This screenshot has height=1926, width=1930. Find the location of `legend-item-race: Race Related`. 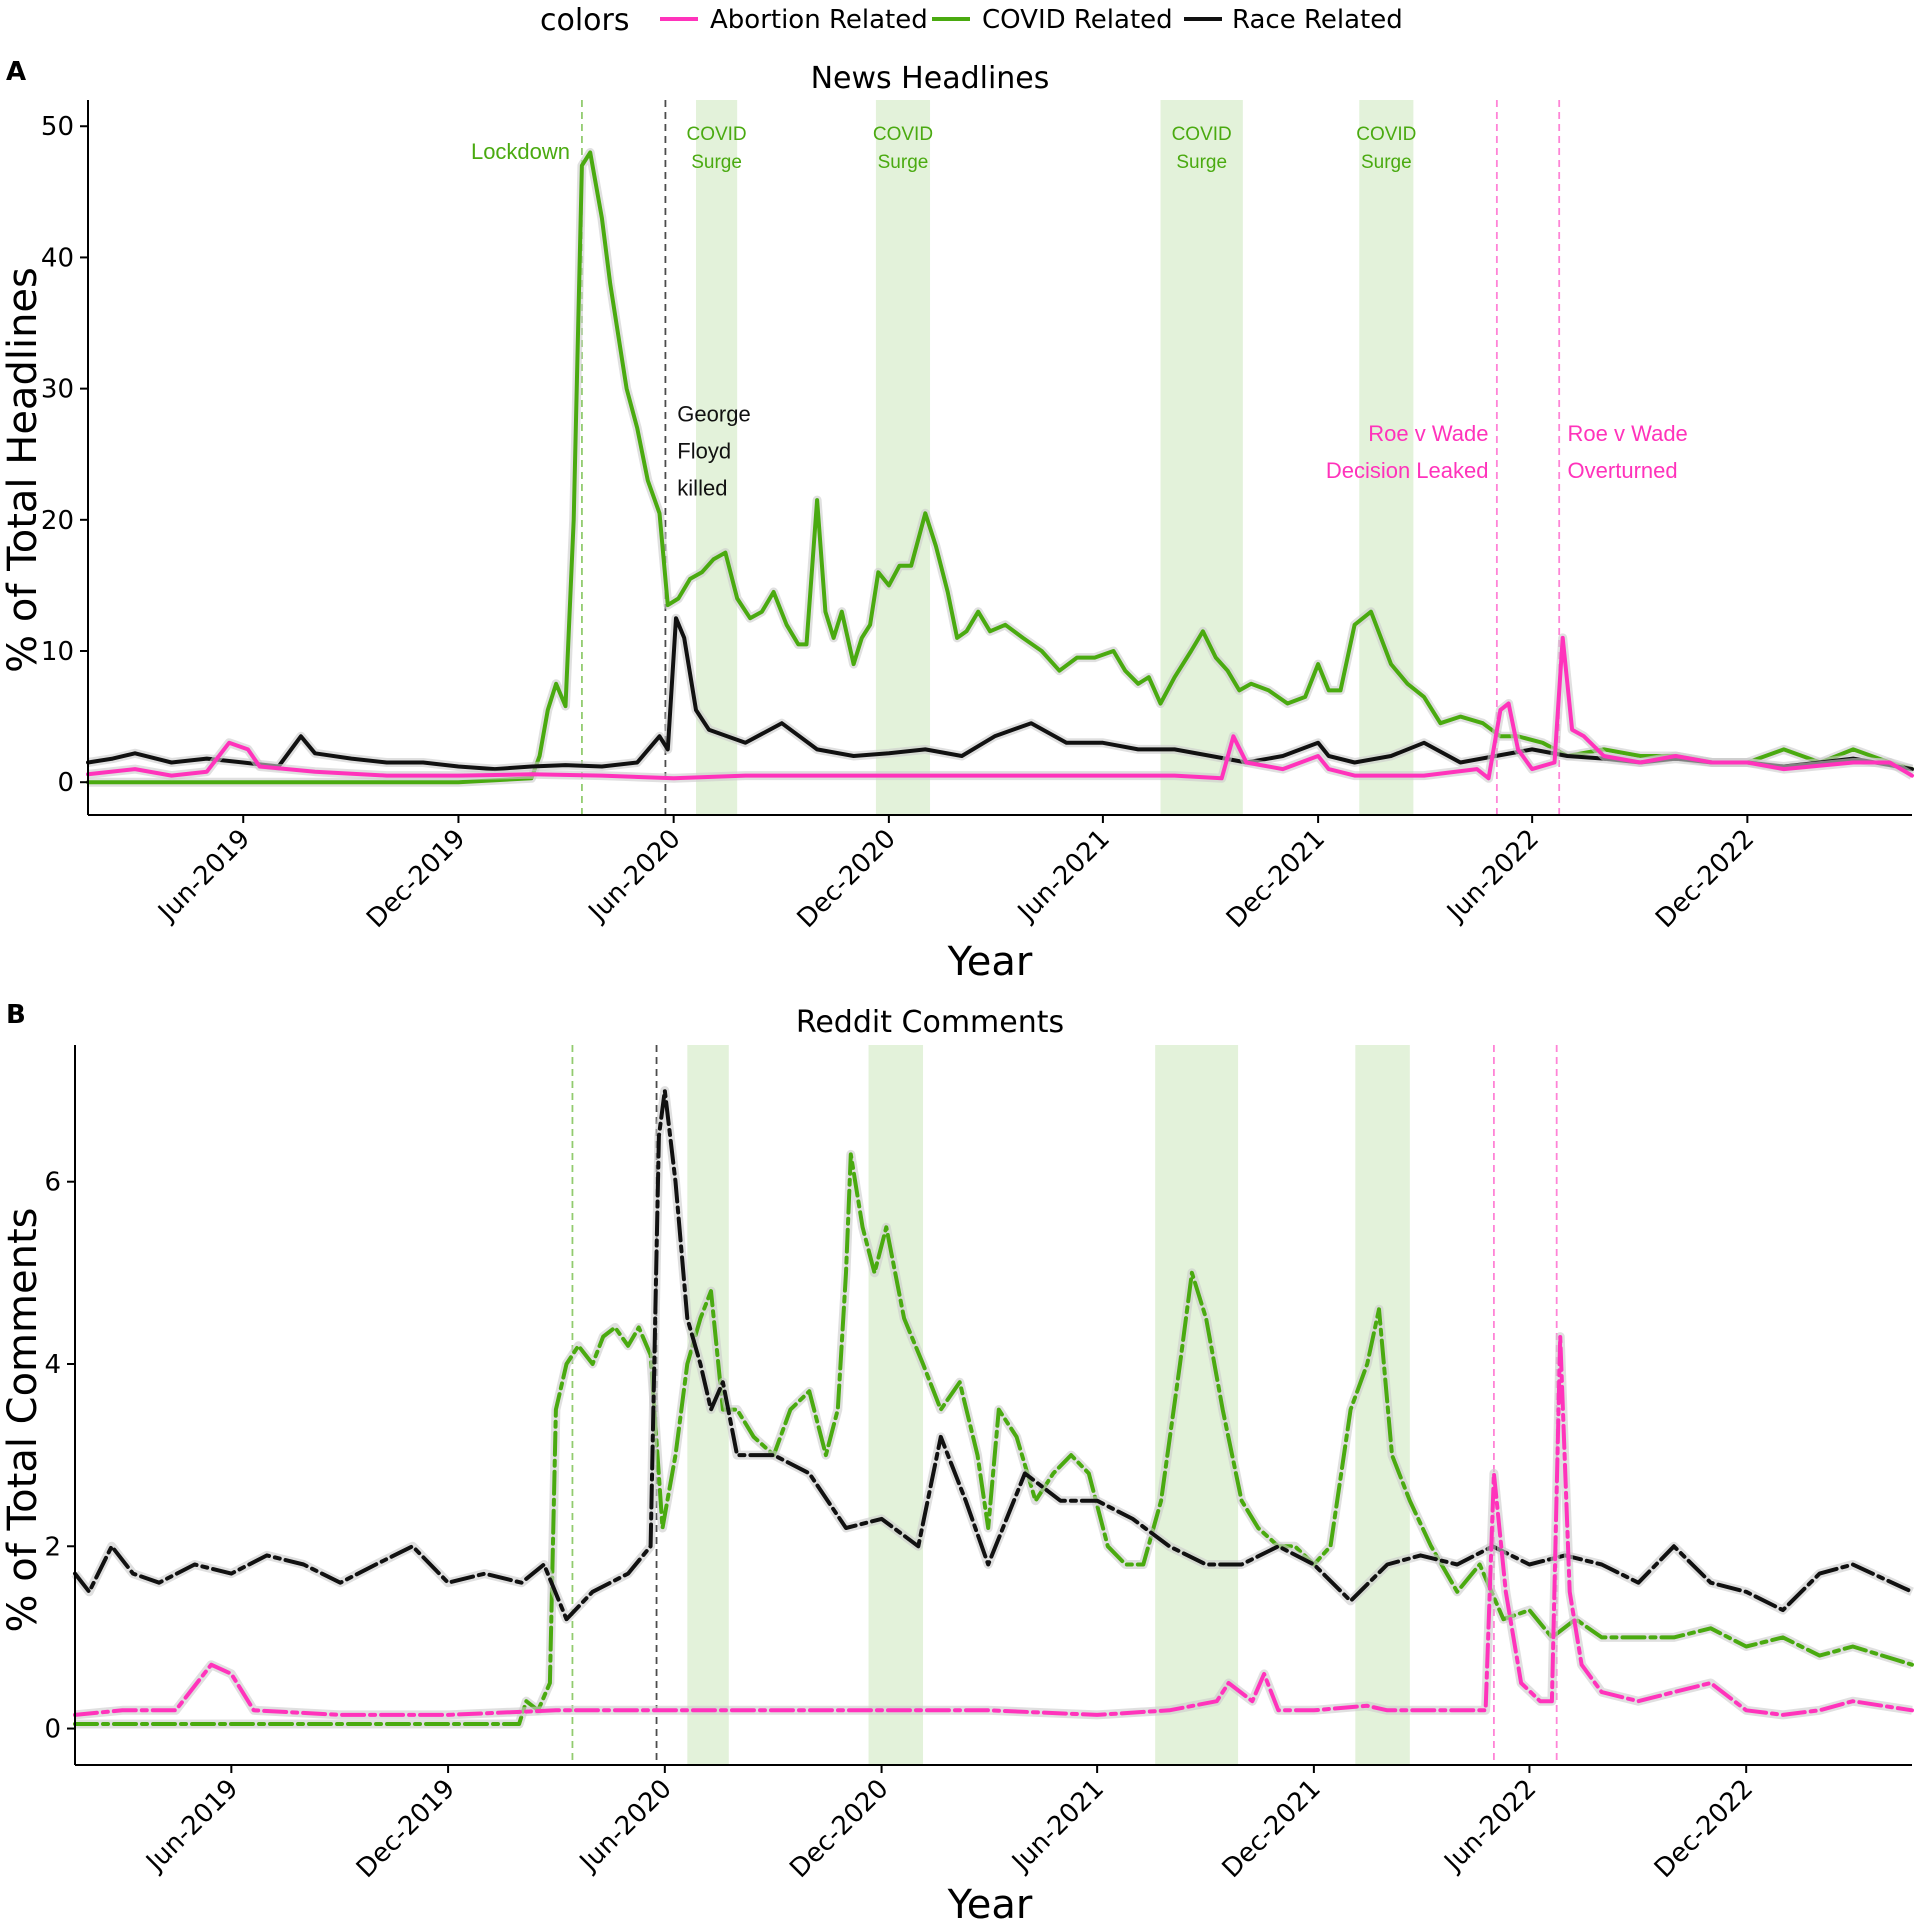

legend-item-race: Race Related is located at coordinates (1293, 20).